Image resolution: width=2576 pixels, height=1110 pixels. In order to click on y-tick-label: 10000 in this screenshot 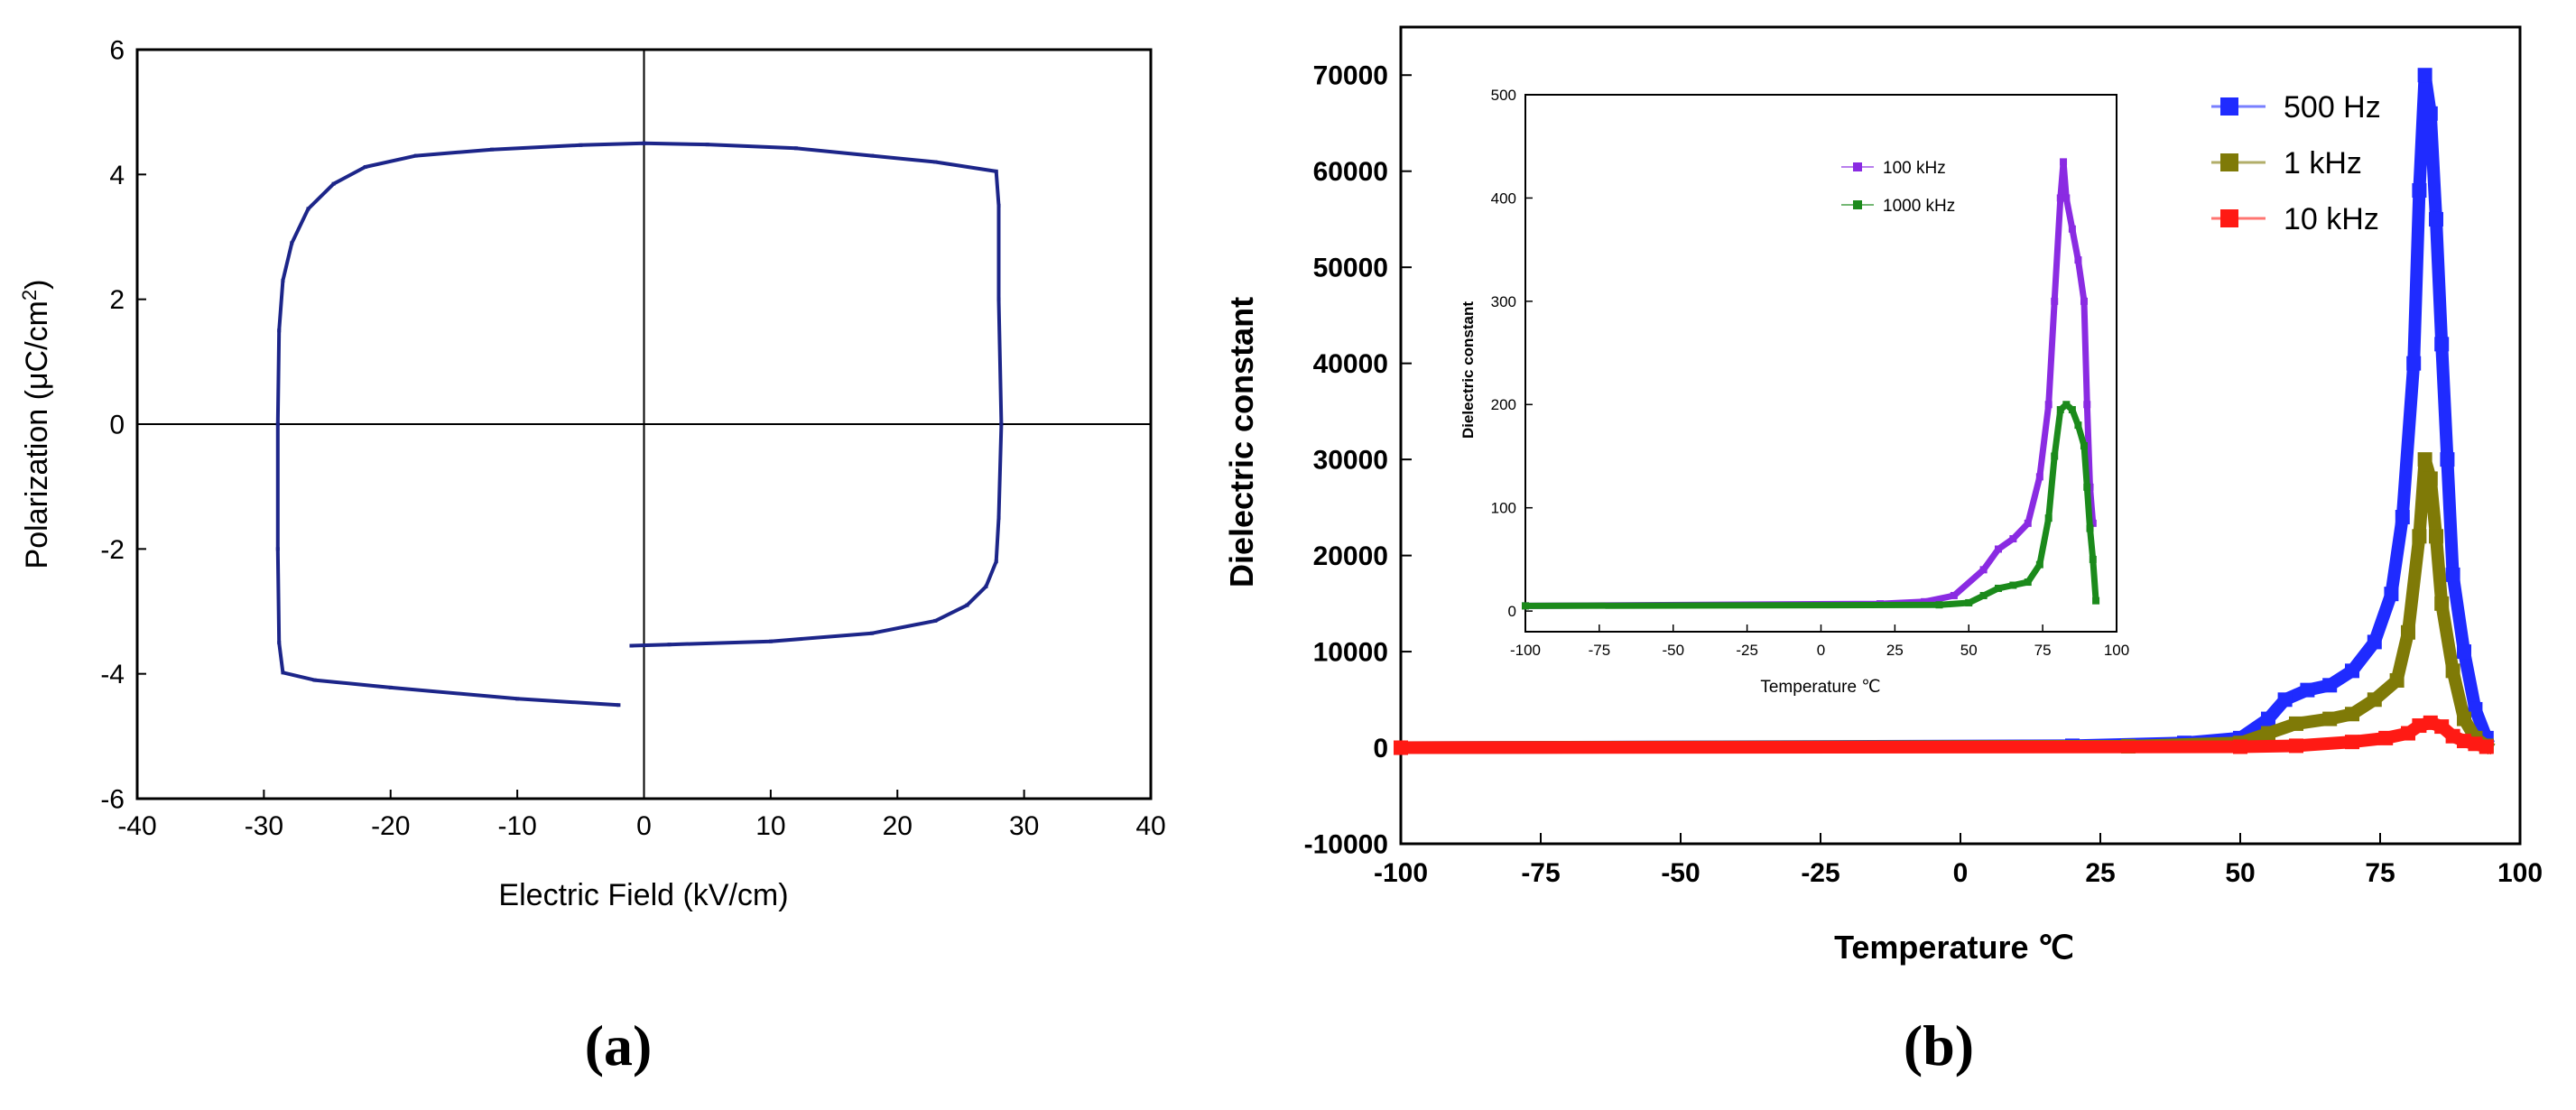, I will do `click(1350, 653)`.